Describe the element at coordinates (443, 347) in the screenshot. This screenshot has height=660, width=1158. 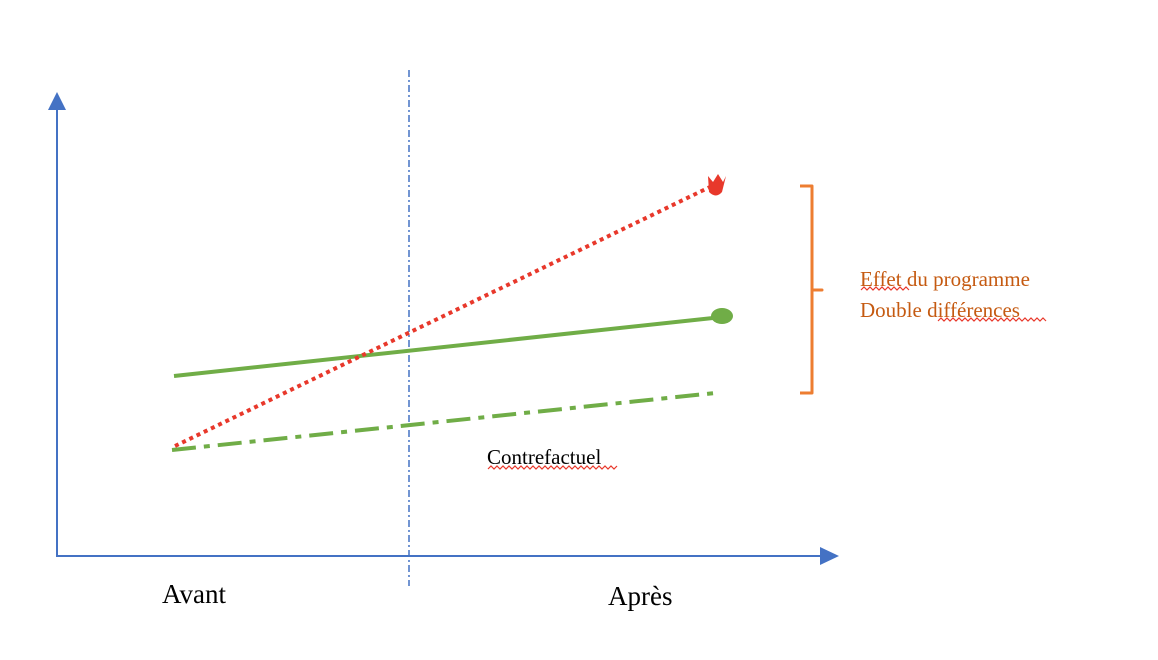
I see `comparison-line` at that location.